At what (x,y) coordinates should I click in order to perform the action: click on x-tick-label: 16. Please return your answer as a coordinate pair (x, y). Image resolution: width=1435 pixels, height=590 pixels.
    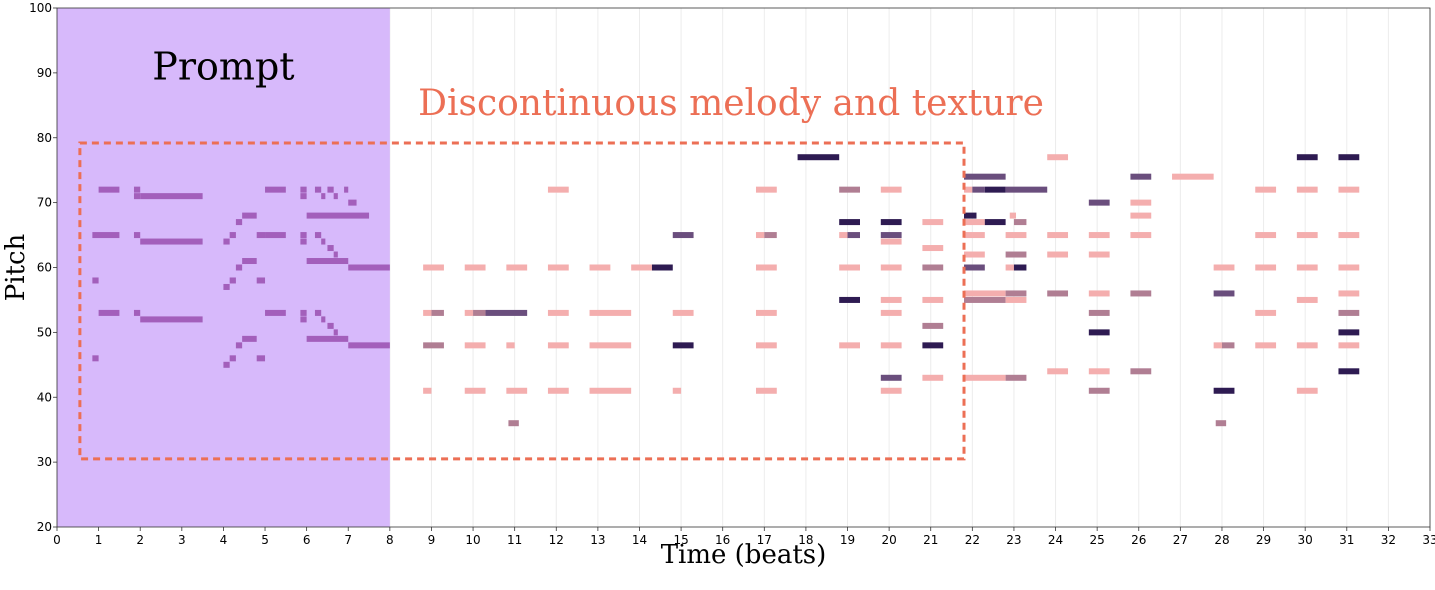
    Looking at the image, I should click on (722, 540).